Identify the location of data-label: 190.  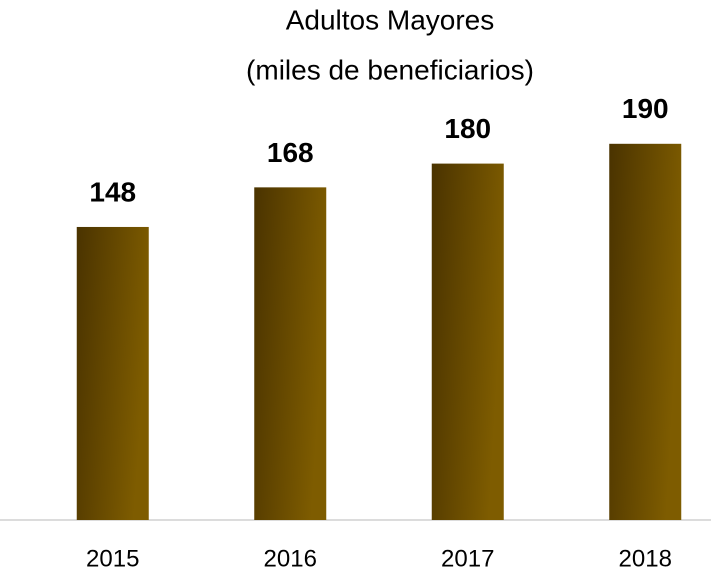
(645, 108).